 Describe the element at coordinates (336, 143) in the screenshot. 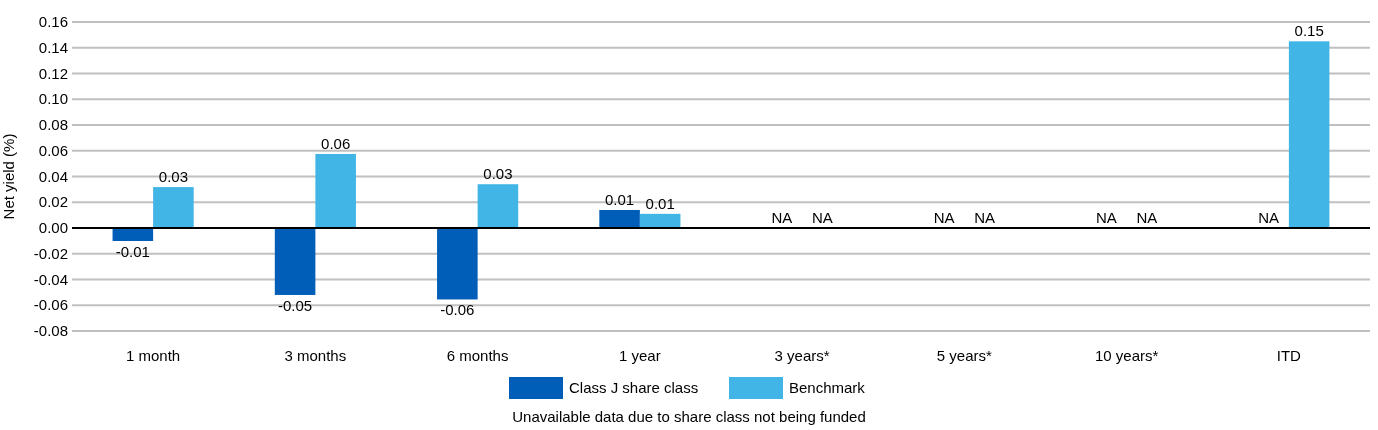

I see `data-label: 0.06` at that location.